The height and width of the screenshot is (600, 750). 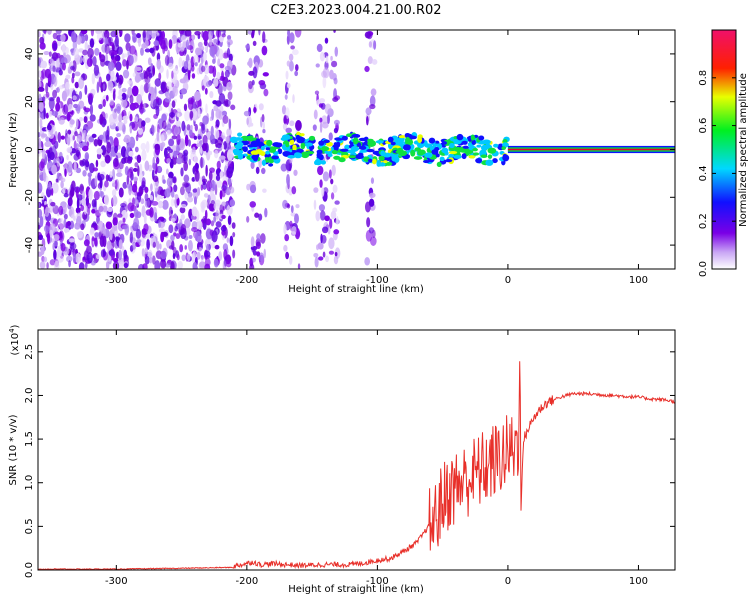 I want to click on colorbar-label: Normalized spectral amplitude, so click(x=743, y=150).